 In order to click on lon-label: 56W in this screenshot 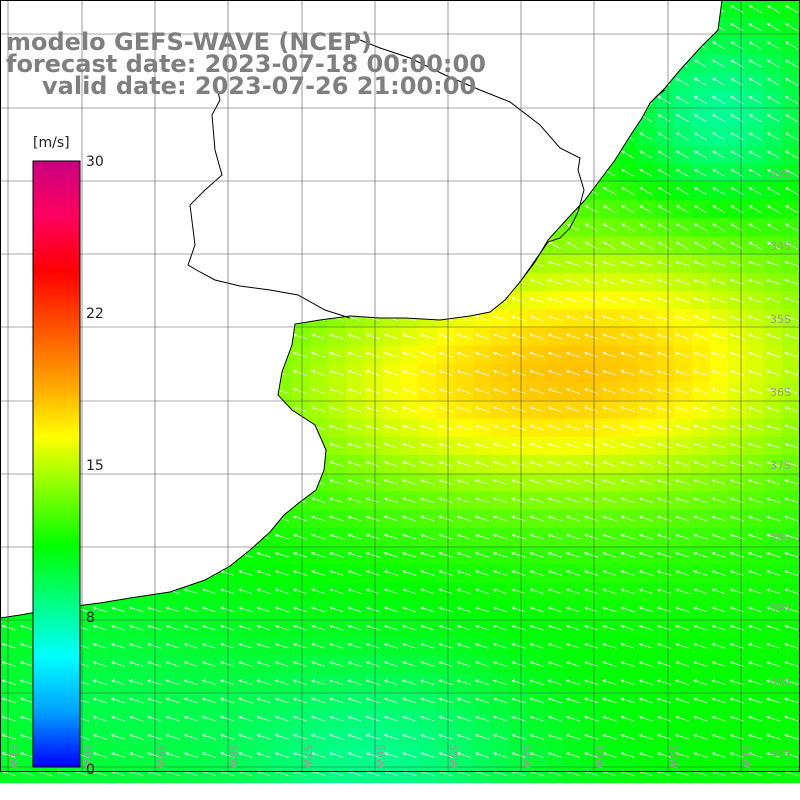, I will do `click(380, 756)`.